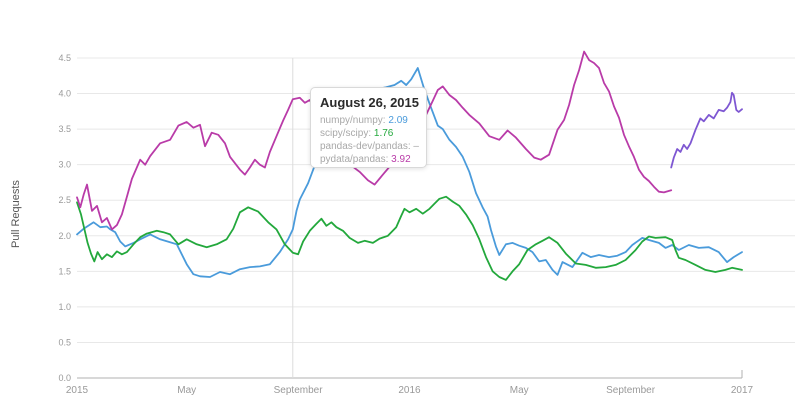 The width and height of the screenshot is (804, 411). Describe the element at coordinates (64, 342) in the screenshot. I see `y-tick-label: 0.5` at that location.